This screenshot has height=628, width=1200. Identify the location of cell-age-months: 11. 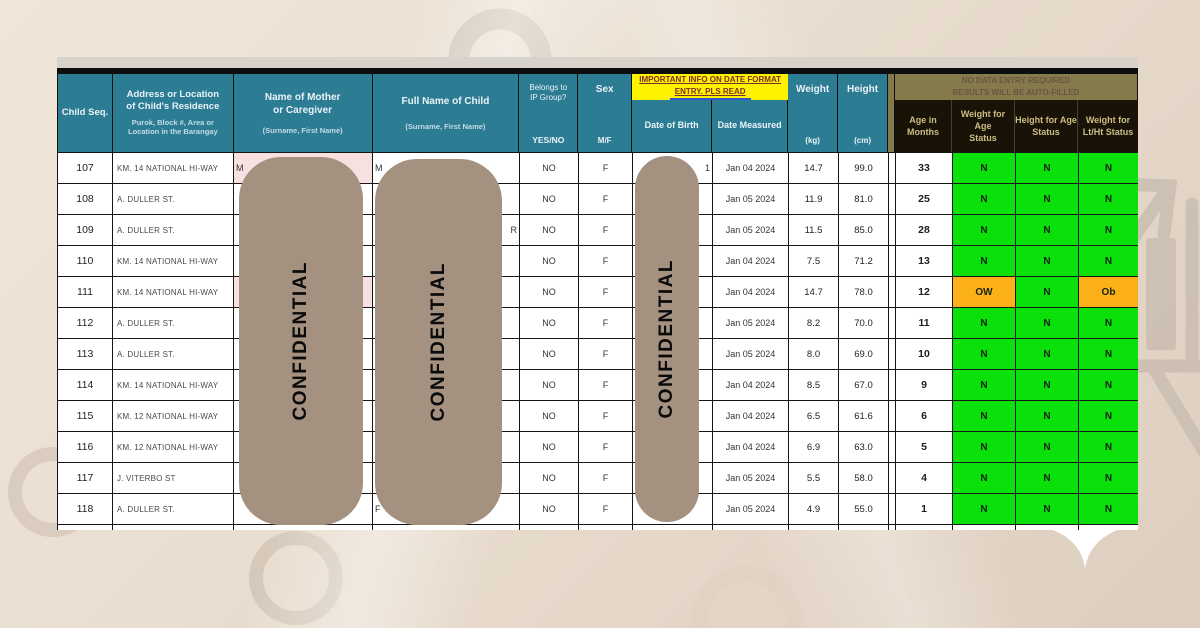
(924, 323).